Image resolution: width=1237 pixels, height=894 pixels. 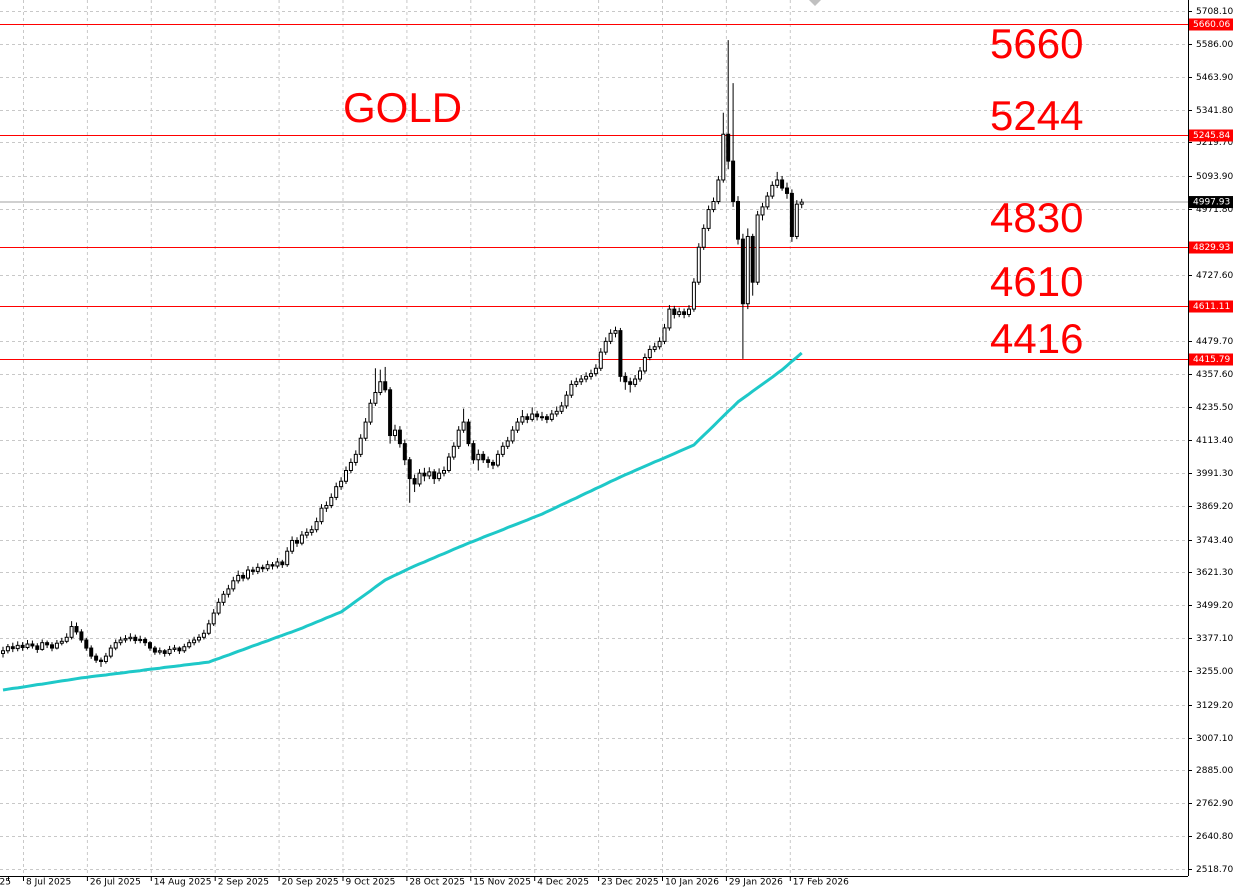 I want to click on level-annotation: 5244, so click(x=1036, y=115).